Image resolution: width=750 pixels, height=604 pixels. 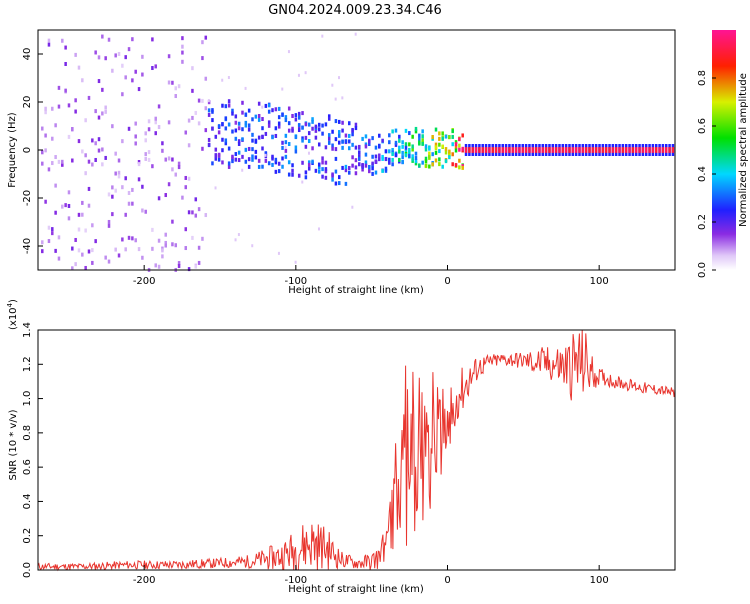 What do you see at coordinates (724, 150) in the screenshot?
I see `colorbar-gradient` at bounding box center [724, 150].